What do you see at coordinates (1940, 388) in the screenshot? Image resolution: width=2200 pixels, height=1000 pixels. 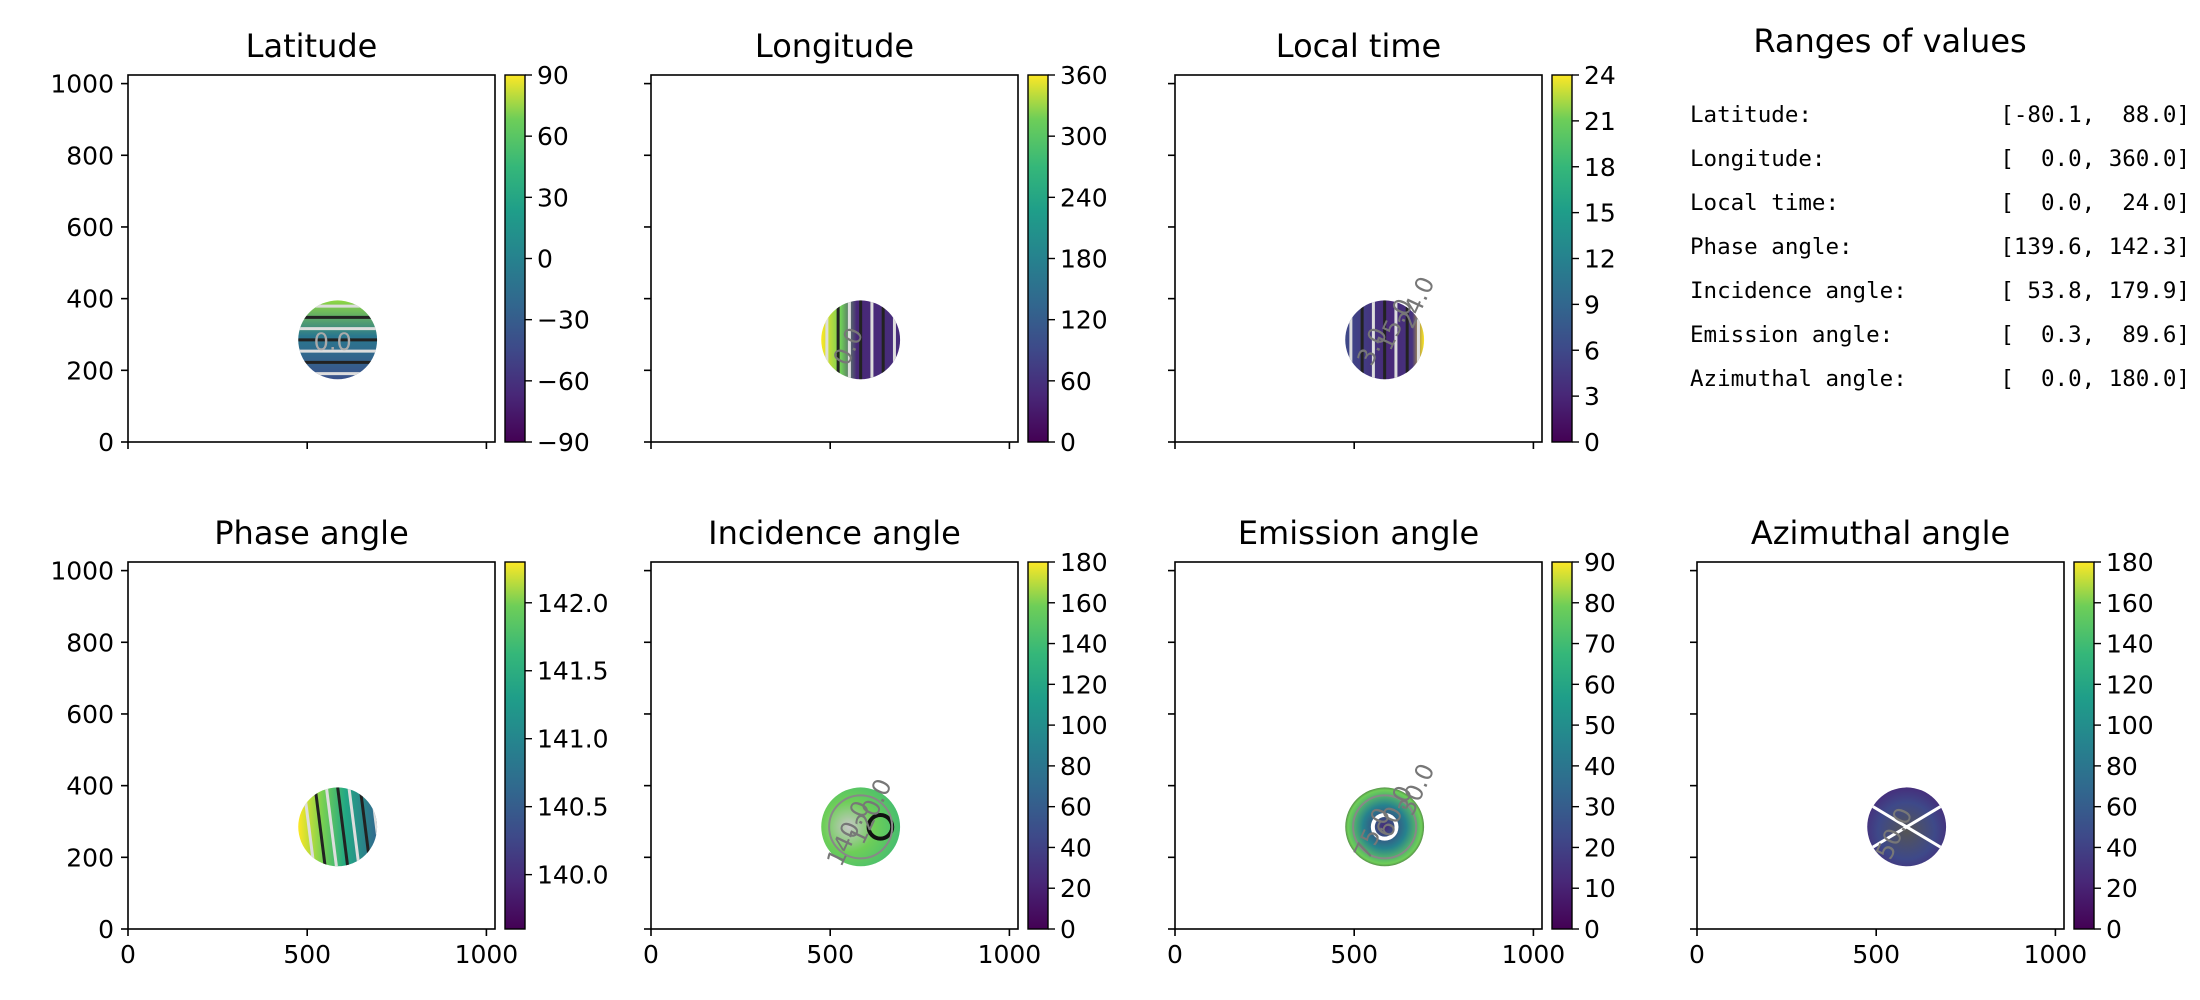 I see `range-row-azimuthal-angle: Azimuthal angle: [ 0.0, 180.0]` at bounding box center [1940, 388].